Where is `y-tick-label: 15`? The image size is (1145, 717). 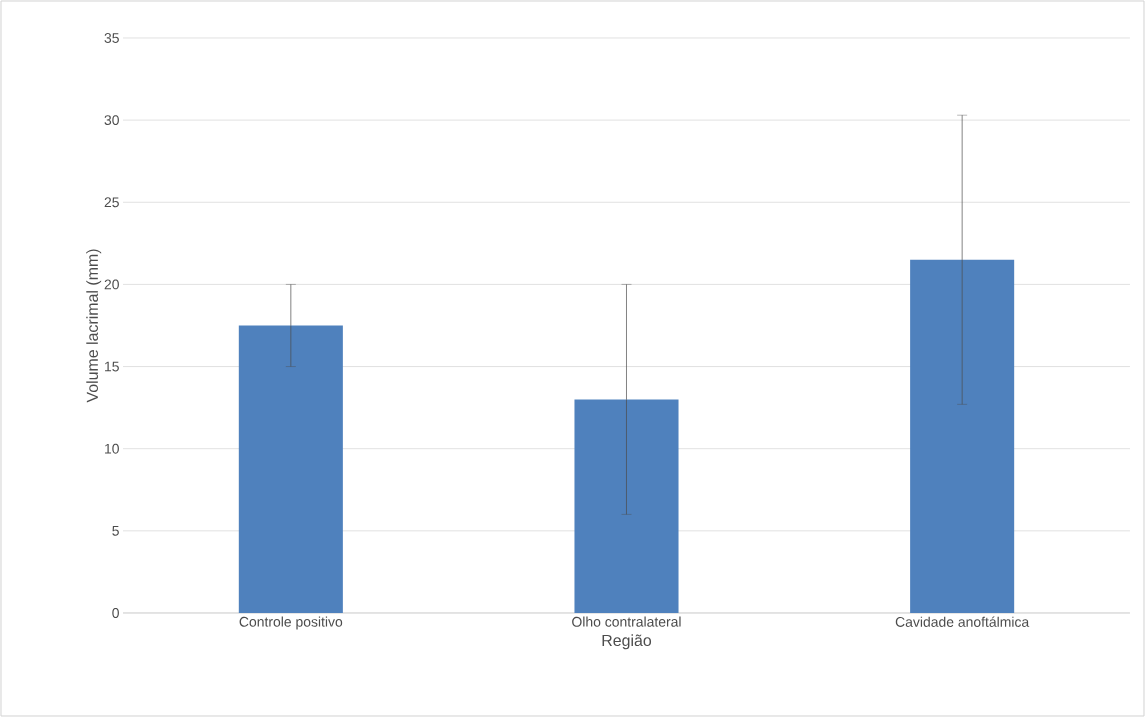 y-tick-label: 15 is located at coordinates (112, 366).